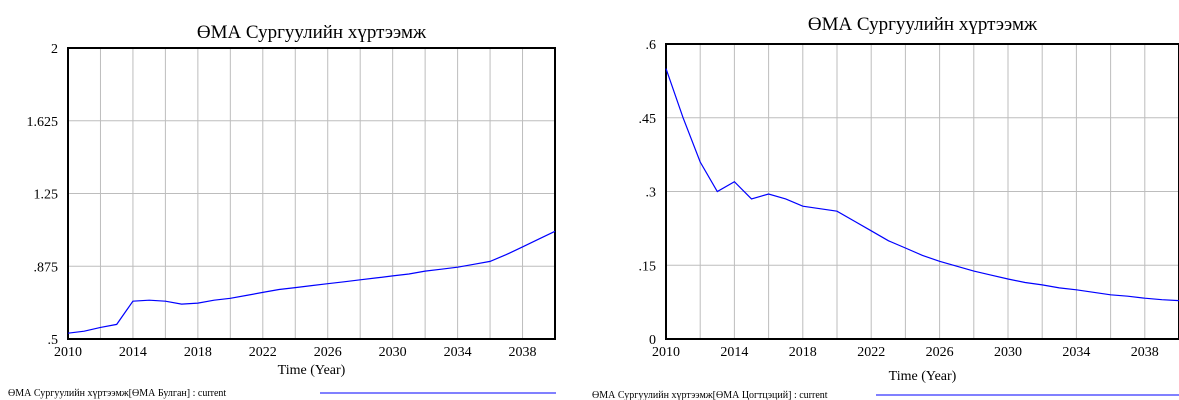  I want to click on chart1-x-tick-label: 2022, so click(263, 352).